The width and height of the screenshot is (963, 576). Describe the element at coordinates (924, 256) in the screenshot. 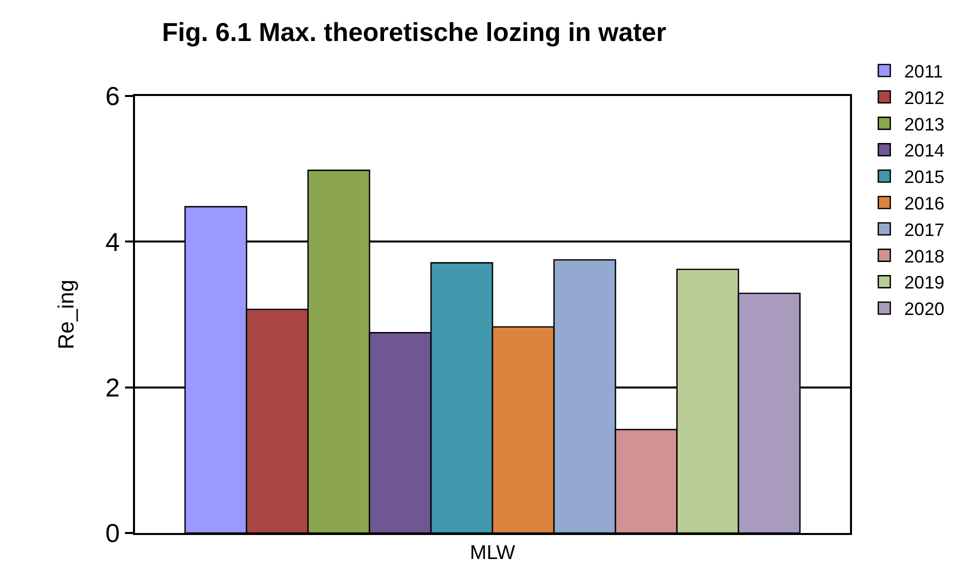

I see `legend-label: 2018` at that location.